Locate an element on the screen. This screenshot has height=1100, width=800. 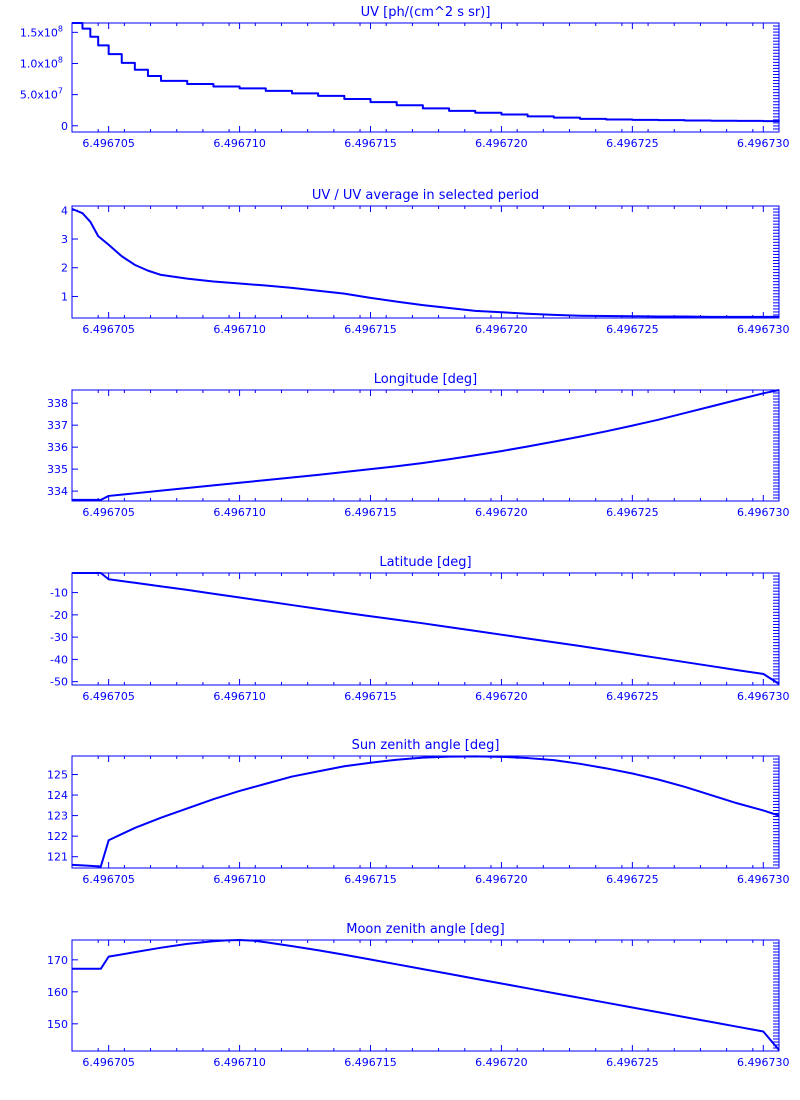
y-tick-label: 1.5x10⁸ is located at coordinates (41, 31).